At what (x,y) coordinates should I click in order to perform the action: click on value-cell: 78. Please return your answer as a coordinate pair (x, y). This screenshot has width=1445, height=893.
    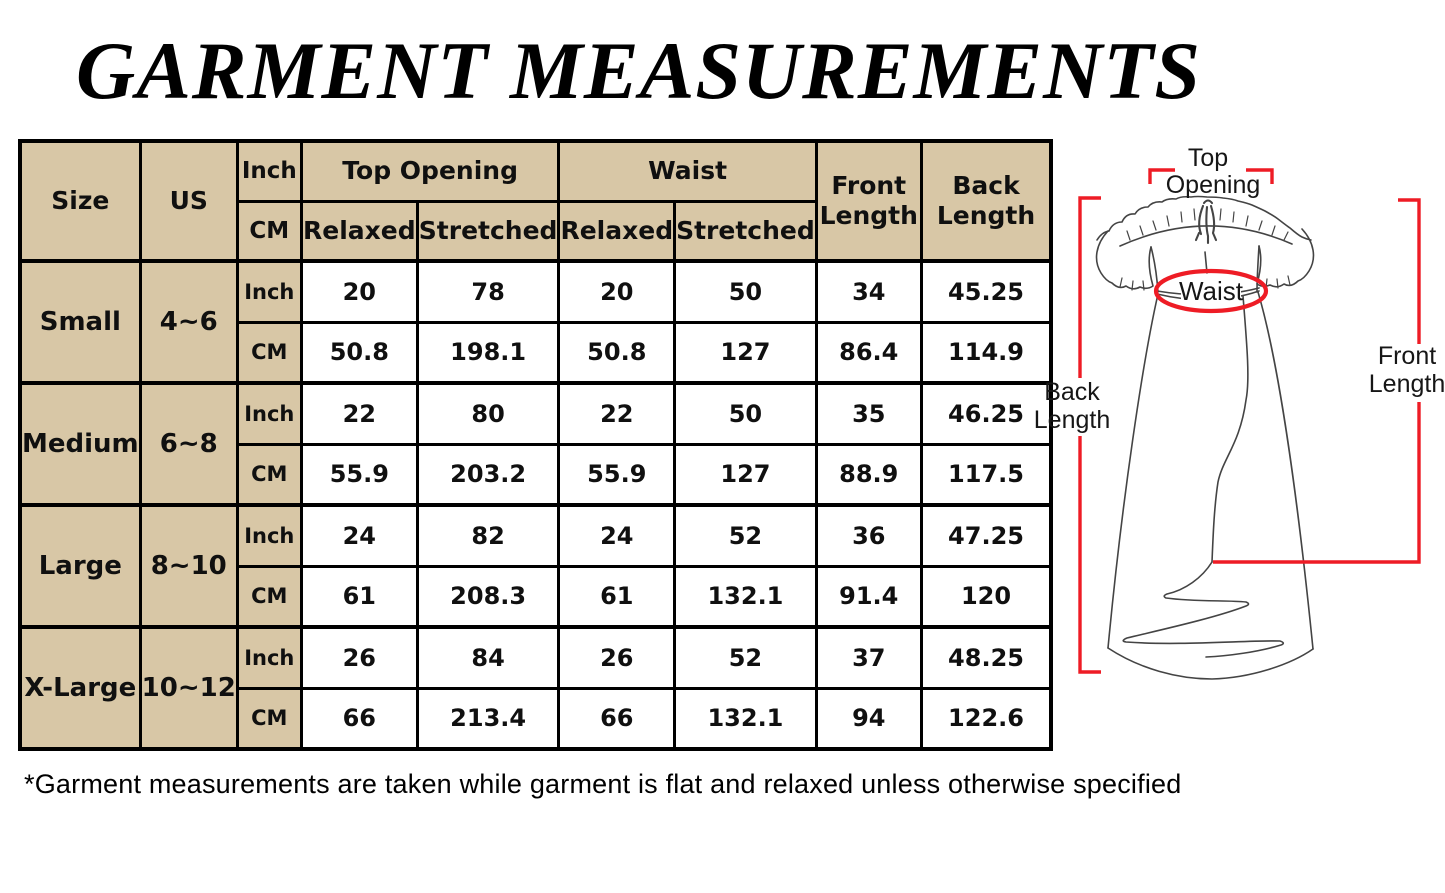
    Looking at the image, I should click on (488, 291).